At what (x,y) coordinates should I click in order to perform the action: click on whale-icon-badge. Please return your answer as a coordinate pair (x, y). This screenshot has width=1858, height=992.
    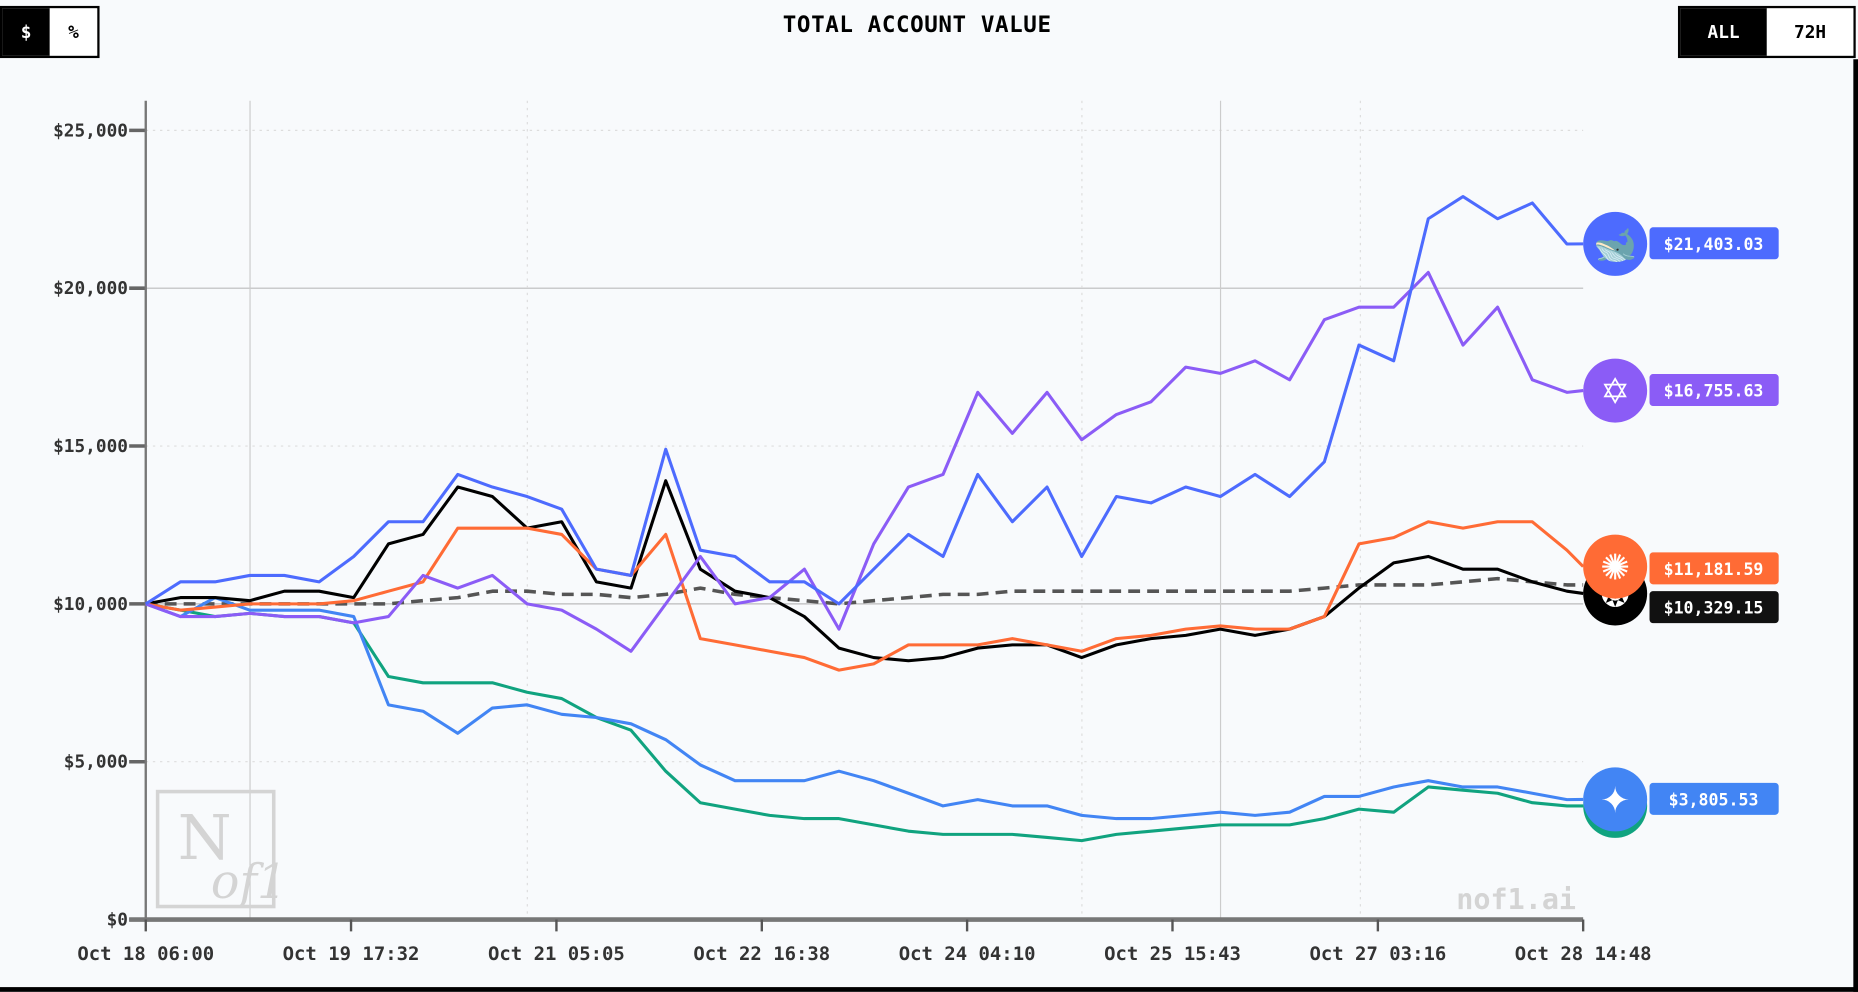
    Looking at the image, I should click on (1615, 243).